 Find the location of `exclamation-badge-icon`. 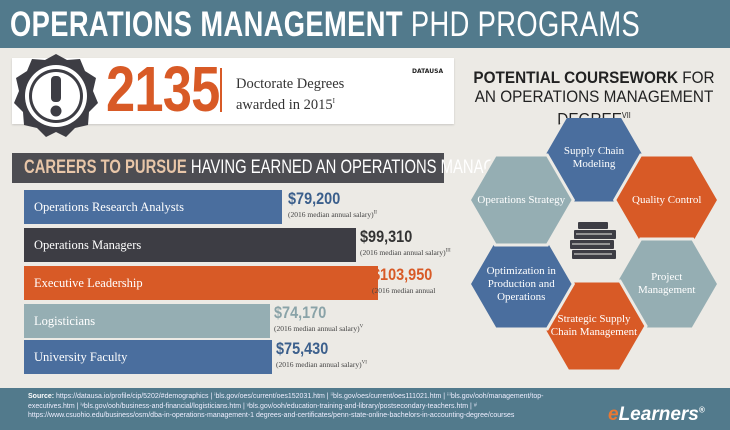

exclamation-badge-icon is located at coordinates (56, 95).